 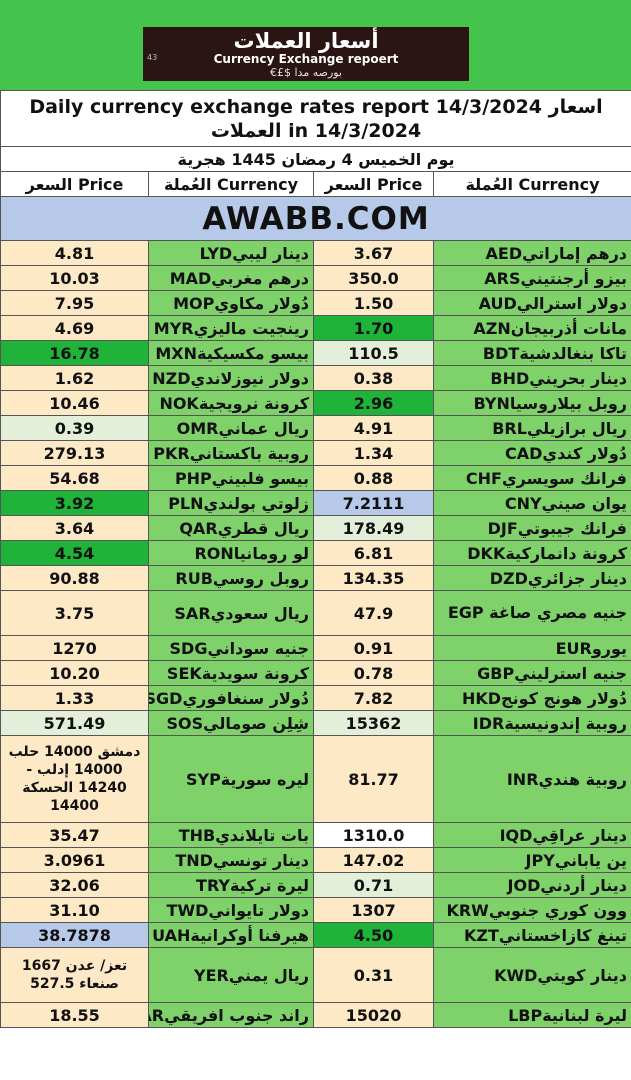 What do you see at coordinates (510, 378) in the screenshot?
I see `currency-code: BHD` at bounding box center [510, 378].